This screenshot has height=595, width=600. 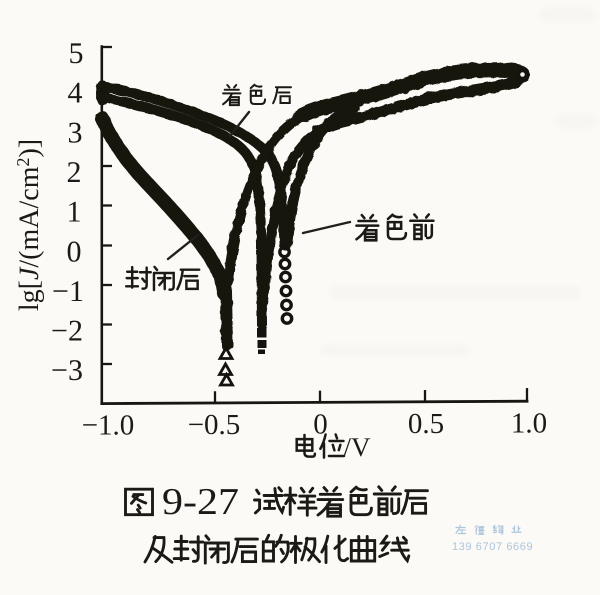 I want to click on svg-text: lg[J/(mA/cm2)], so click(x=29, y=225).